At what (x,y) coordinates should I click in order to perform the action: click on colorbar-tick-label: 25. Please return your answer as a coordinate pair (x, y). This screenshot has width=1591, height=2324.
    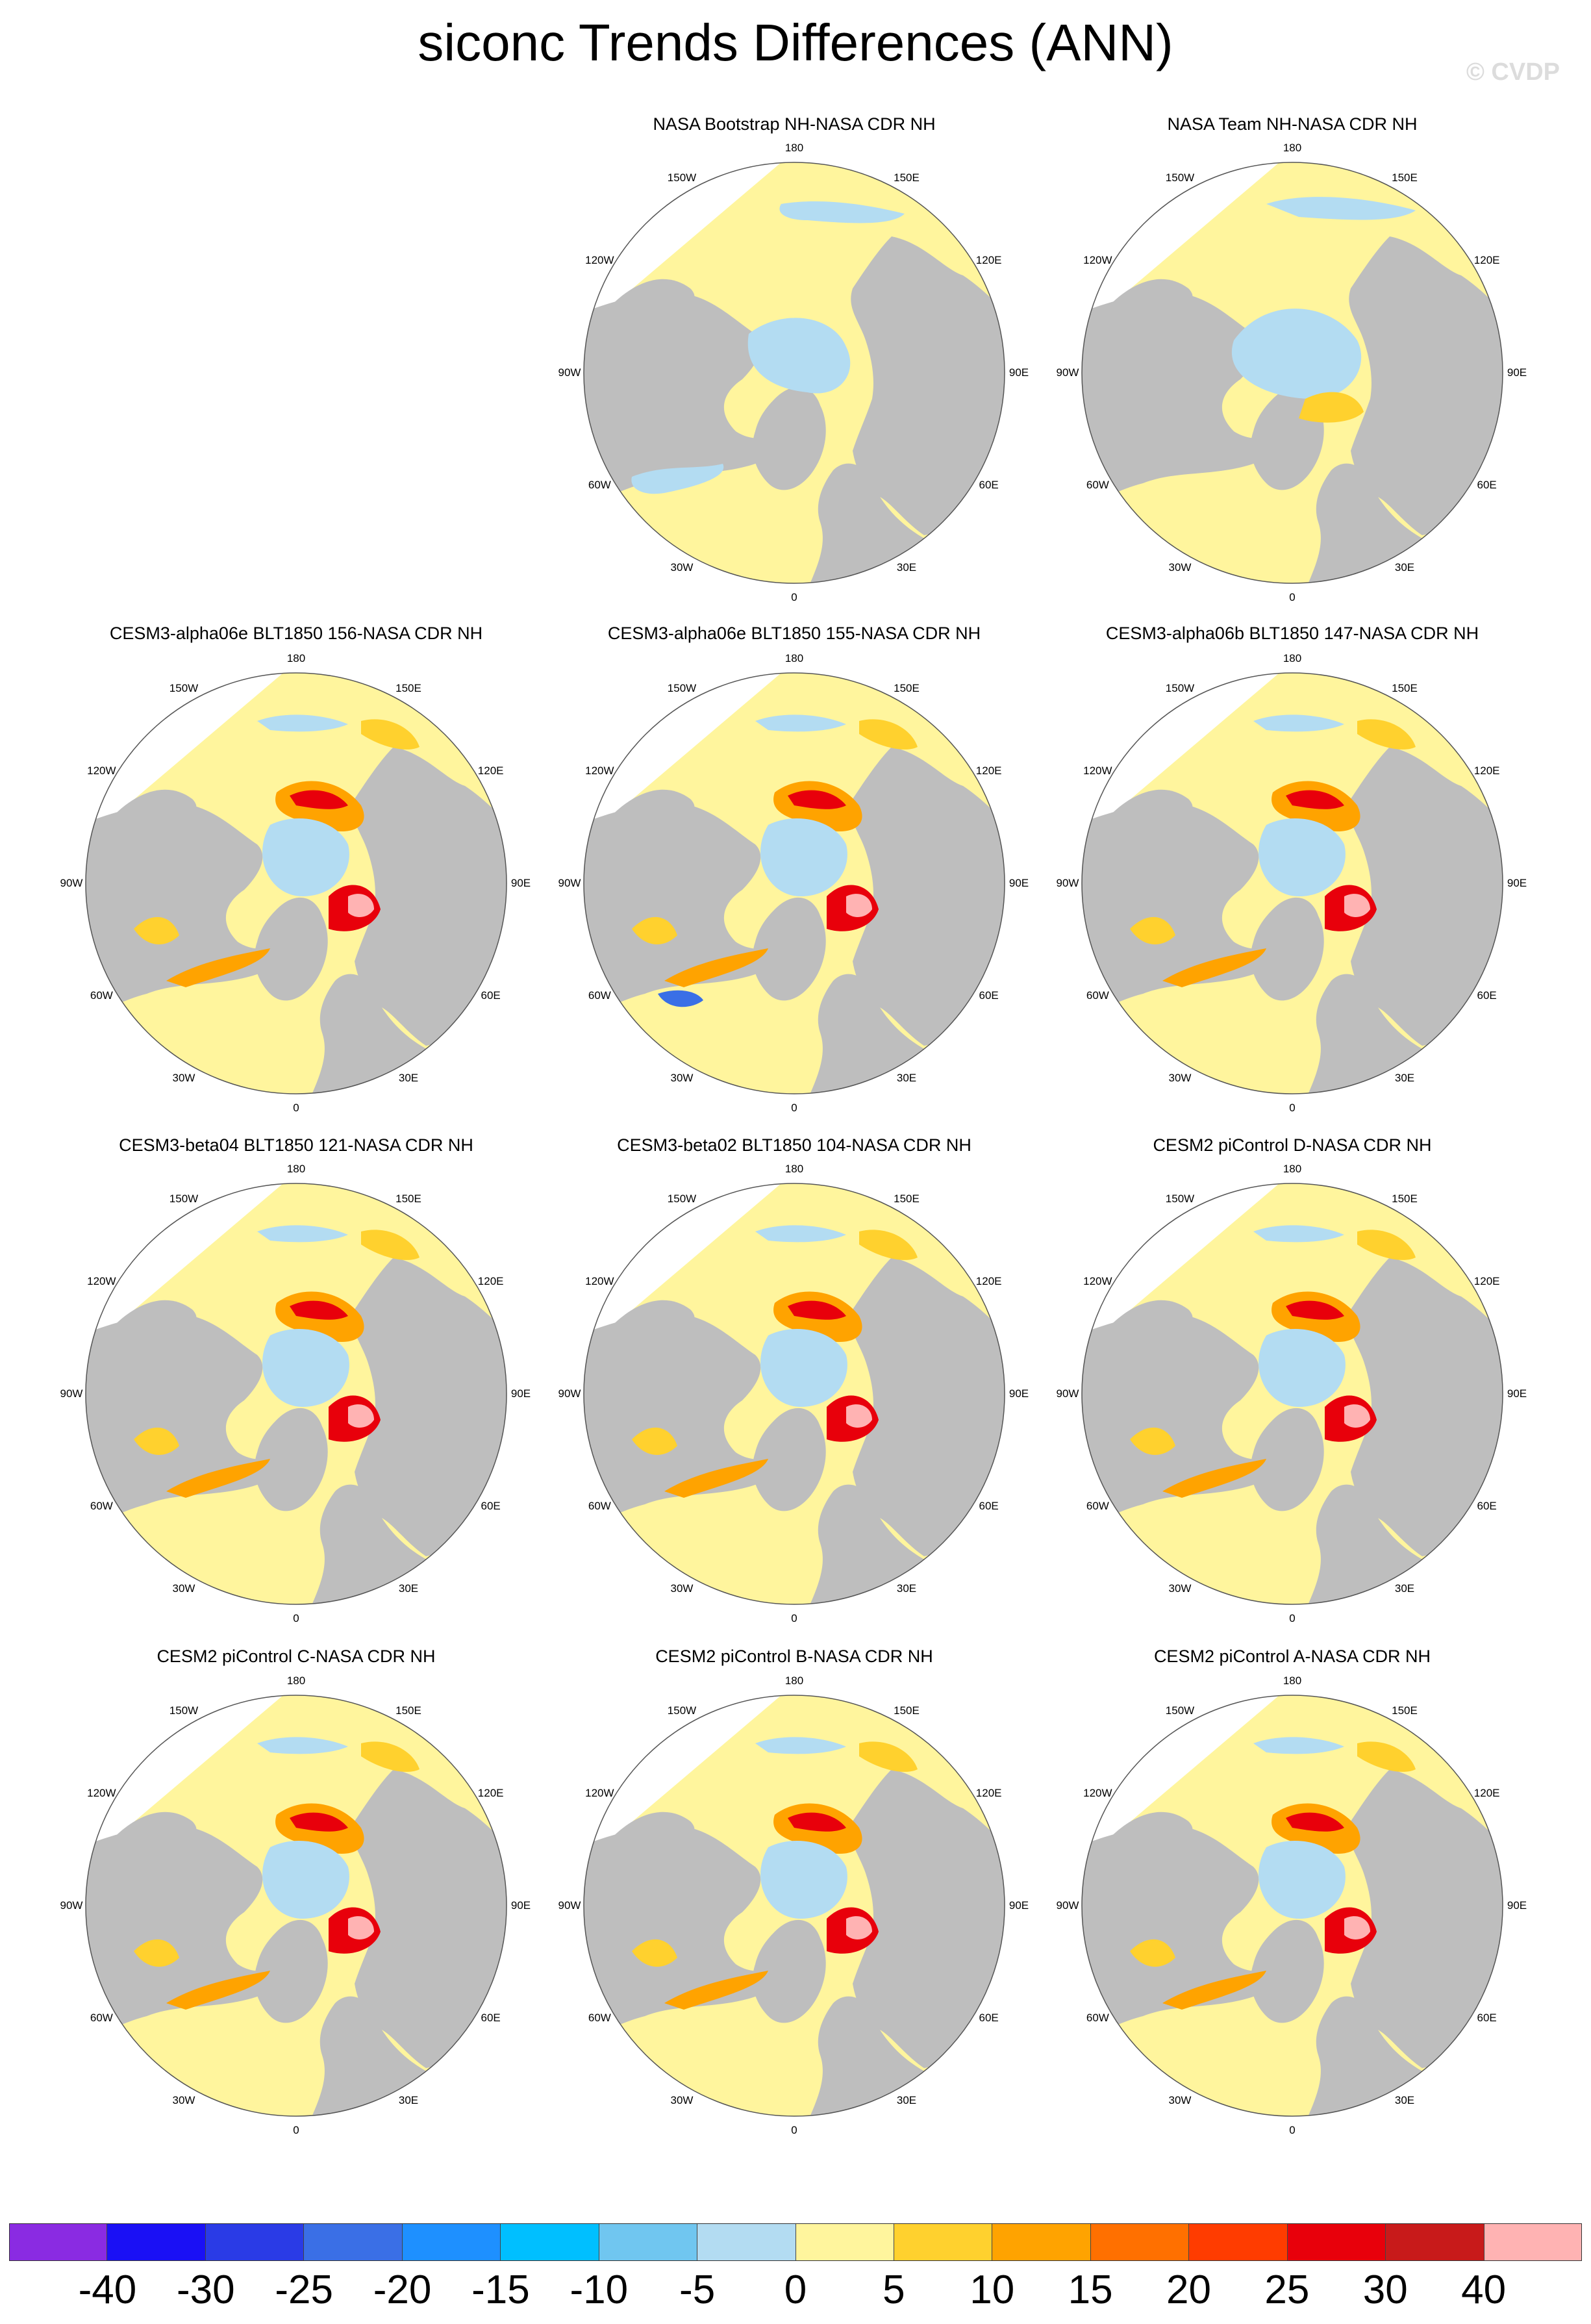
    Looking at the image, I should click on (1287, 2289).